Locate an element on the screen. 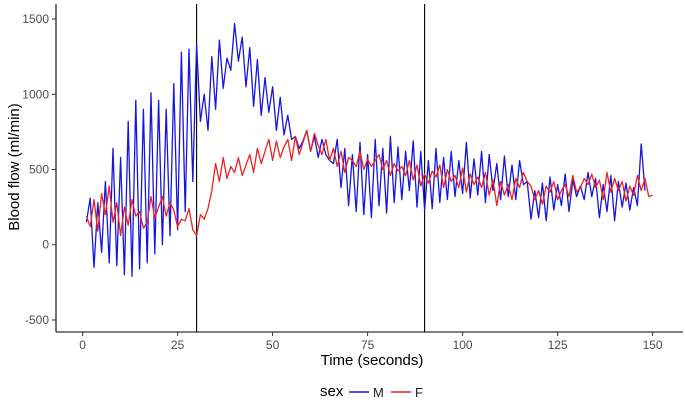 Image resolution: width=685 pixels, height=404 pixels. y-axis-title: Blood flow (ml/min) is located at coordinates (14, 167).